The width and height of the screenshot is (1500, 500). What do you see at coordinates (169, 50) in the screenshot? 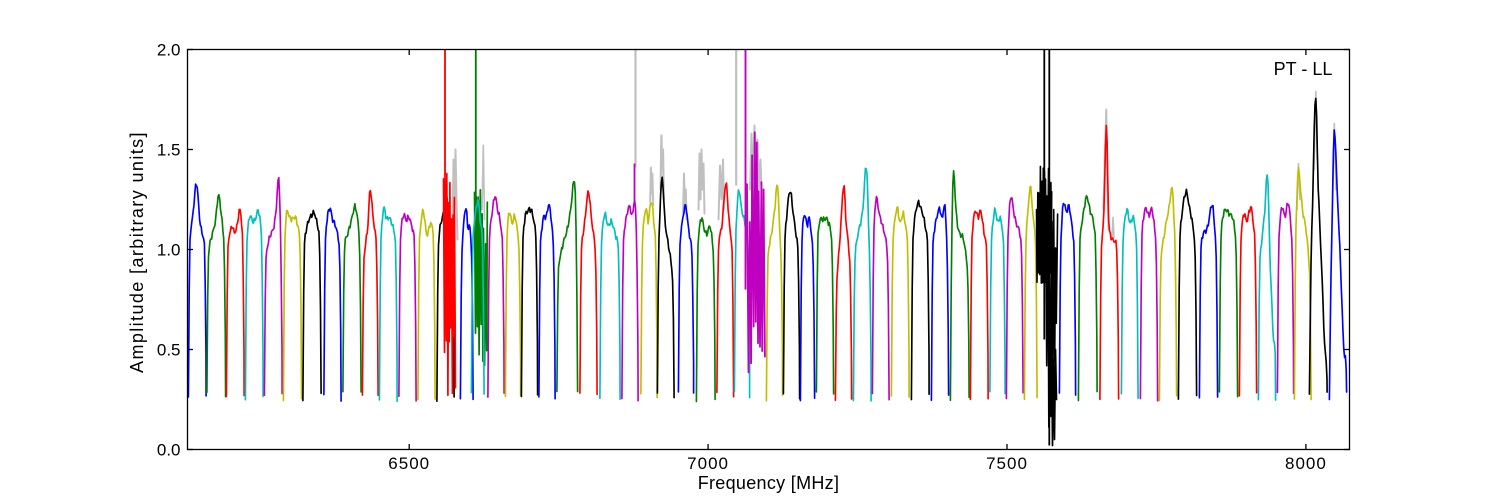
I see `svg-text: 2.0` at bounding box center [169, 50].